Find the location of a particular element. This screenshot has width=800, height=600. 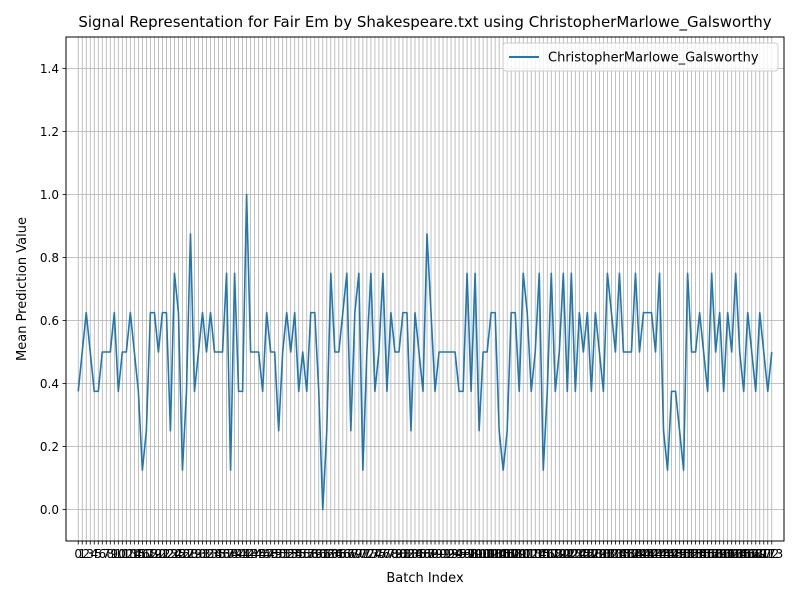

x-tick-label: 2 is located at coordinates (86, 554).